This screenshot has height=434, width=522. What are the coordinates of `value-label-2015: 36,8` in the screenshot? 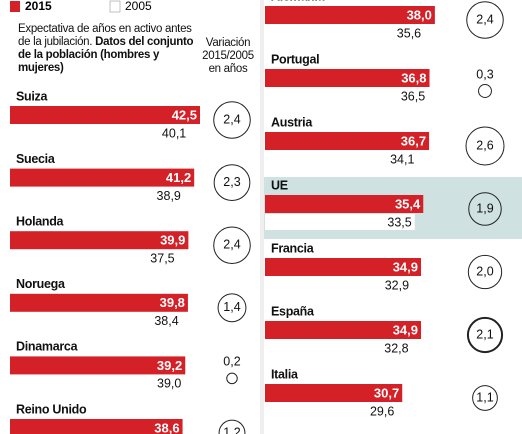 It's located at (413, 77).